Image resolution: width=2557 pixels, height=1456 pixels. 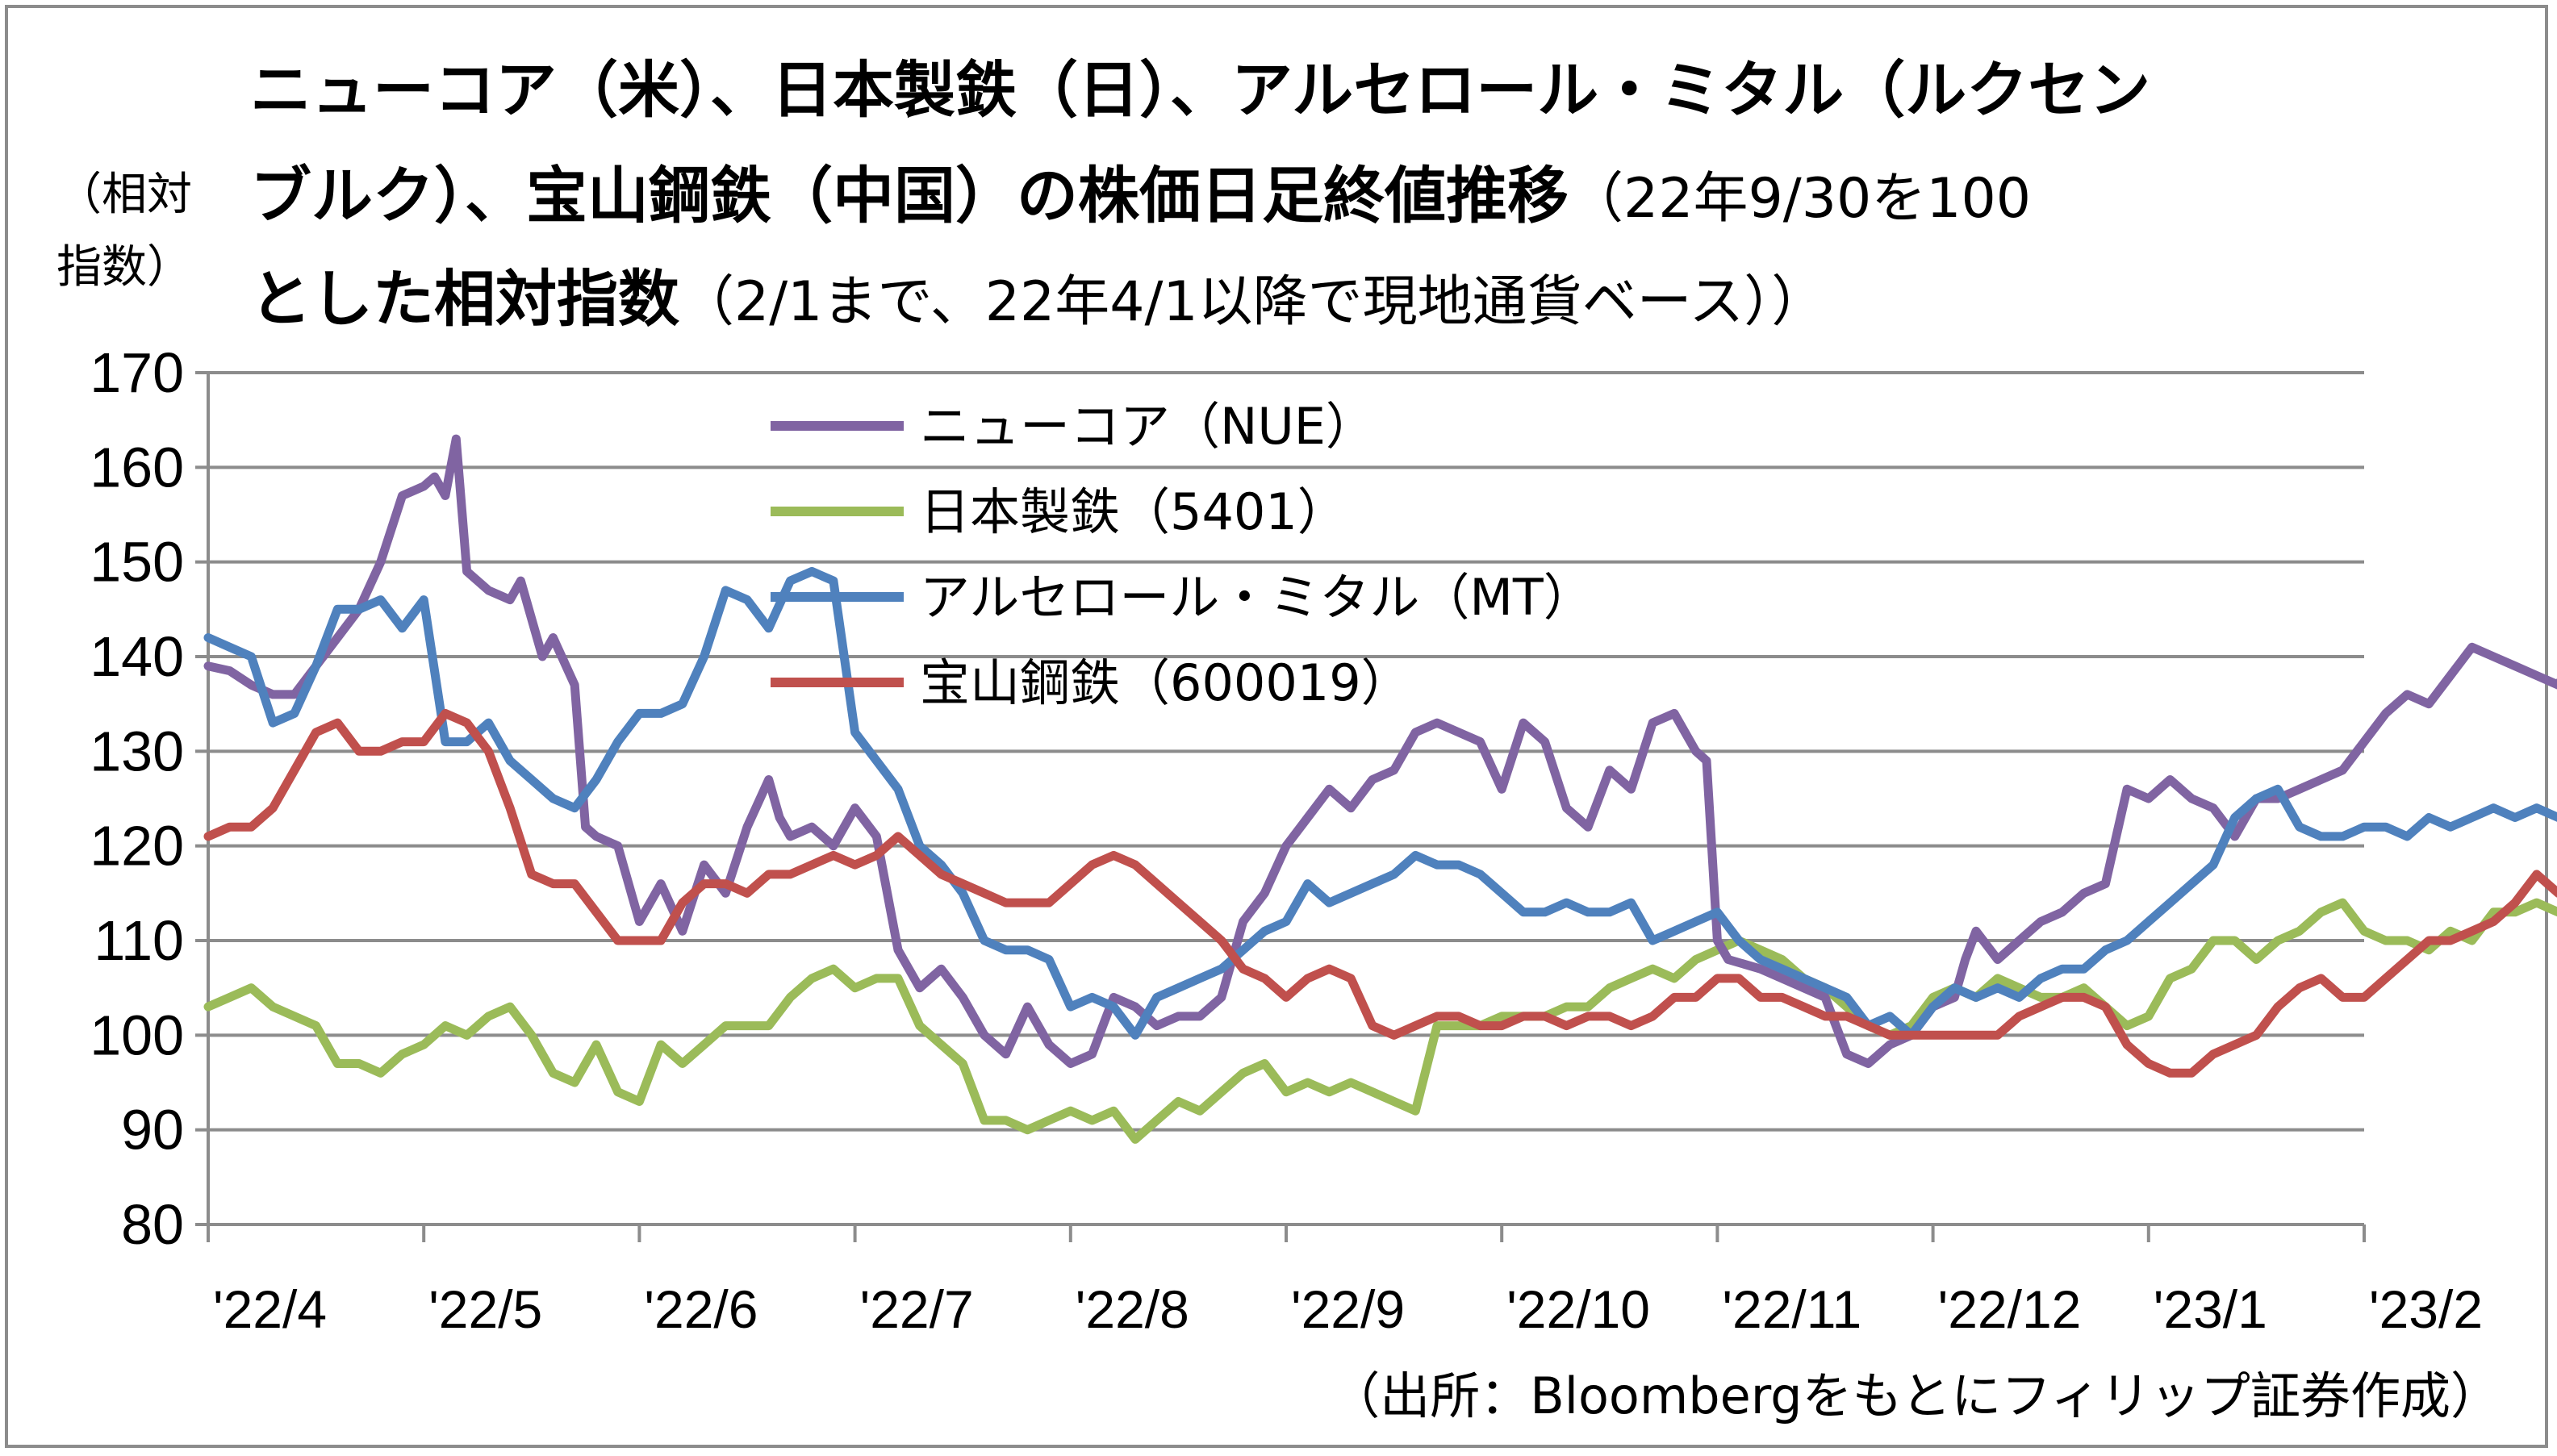 What do you see at coordinates (701, 1309) in the screenshot?
I see `x-tick-label-2: '22/6` at bounding box center [701, 1309].